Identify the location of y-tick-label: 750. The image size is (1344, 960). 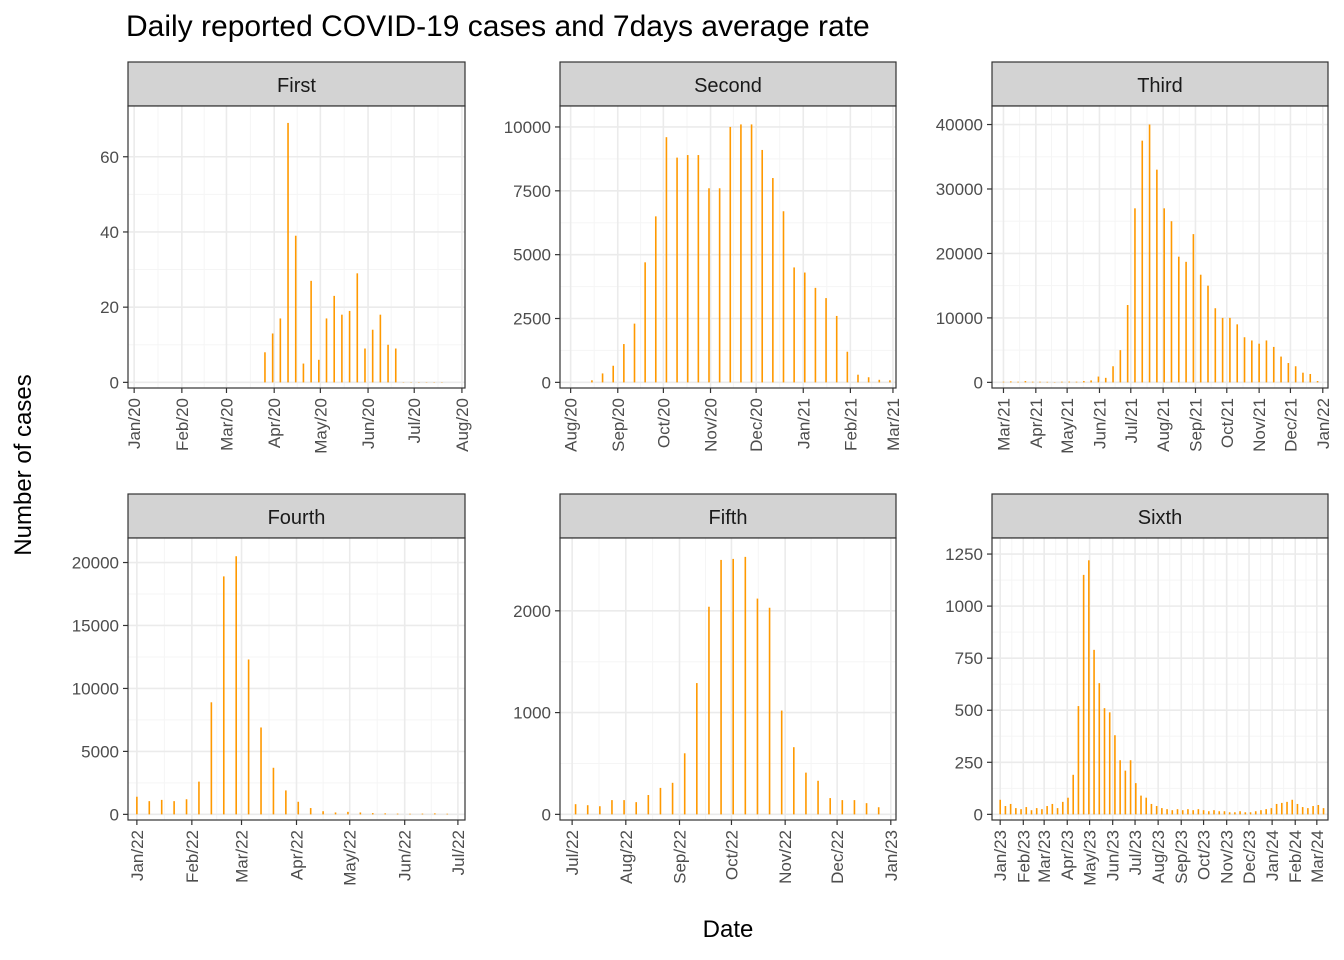
(969, 658).